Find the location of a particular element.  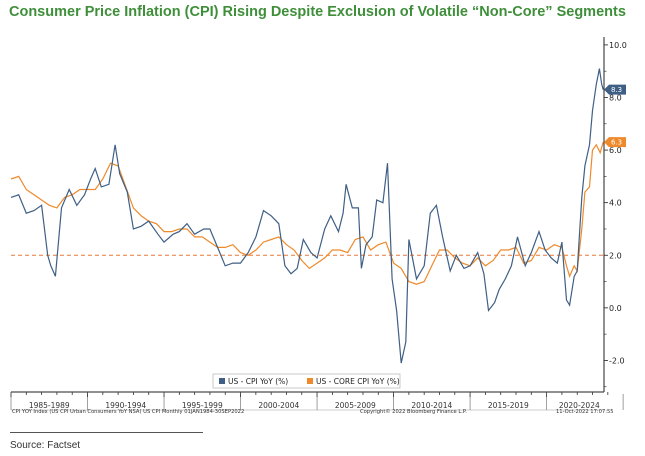

footer-right: 11-Oct-2022 17:07:55 is located at coordinates (585, 412).